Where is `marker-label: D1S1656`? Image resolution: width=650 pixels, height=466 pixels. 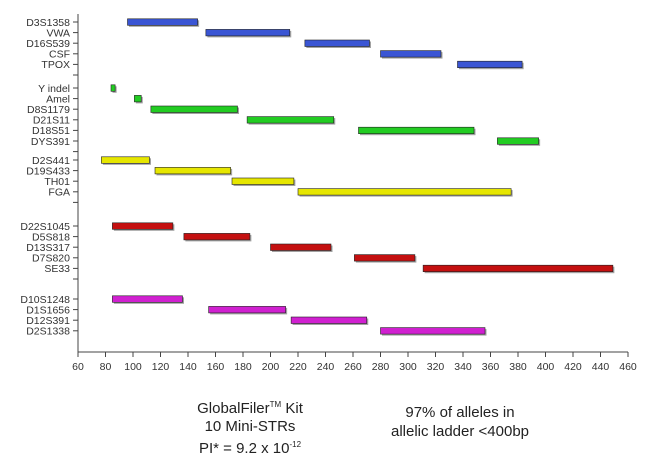 marker-label: D1S1656 is located at coordinates (48, 310).